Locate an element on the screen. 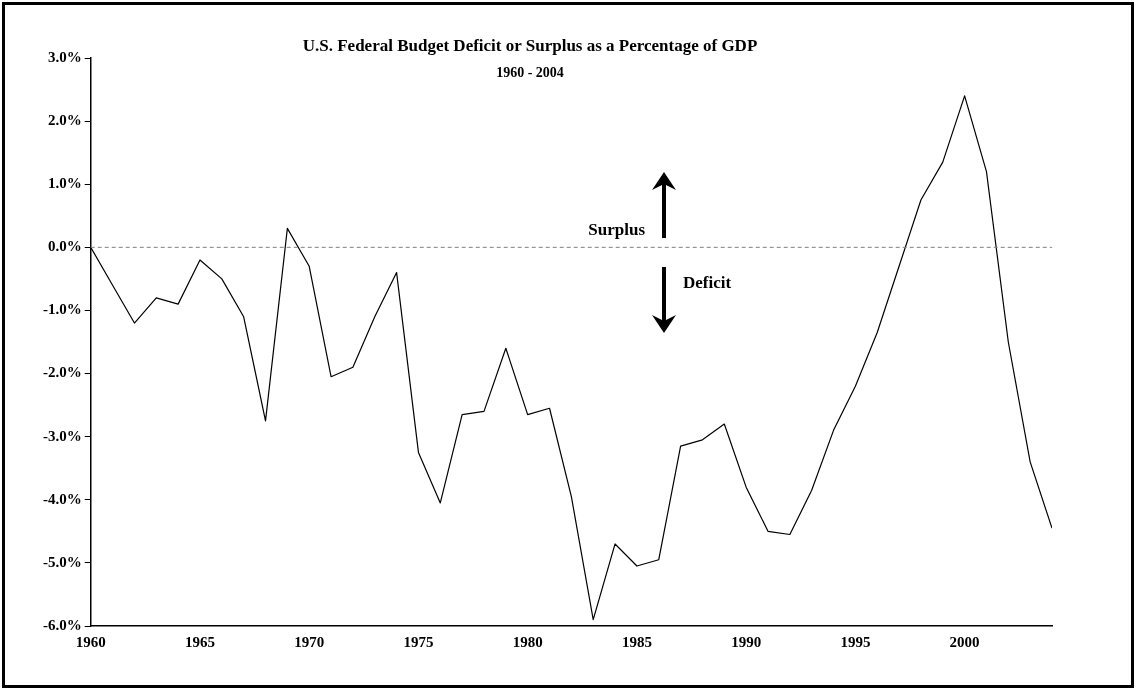 This screenshot has width=1140, height=693. x-tick-label: 1990 is located at coordinates (746, 641).